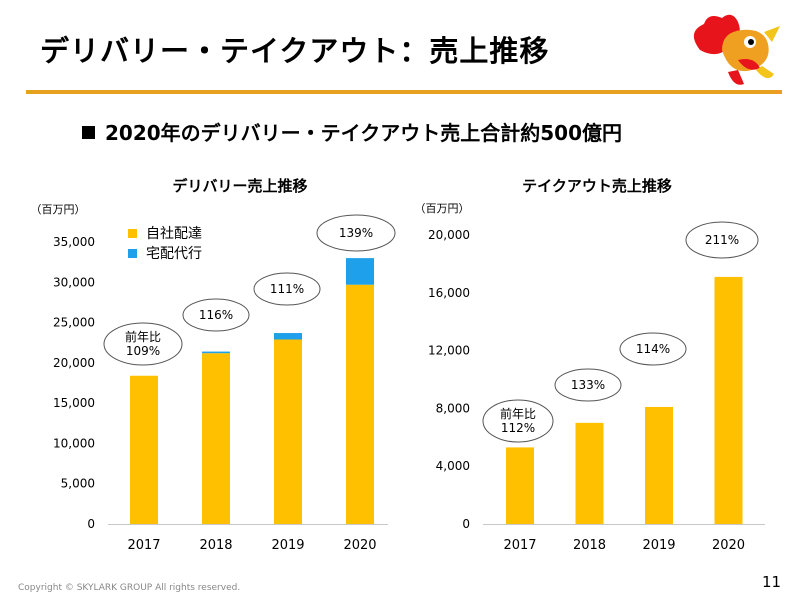 This screenshot has height=600, width=800. I want to click on yoy-label: 111%, so click(287, 289).